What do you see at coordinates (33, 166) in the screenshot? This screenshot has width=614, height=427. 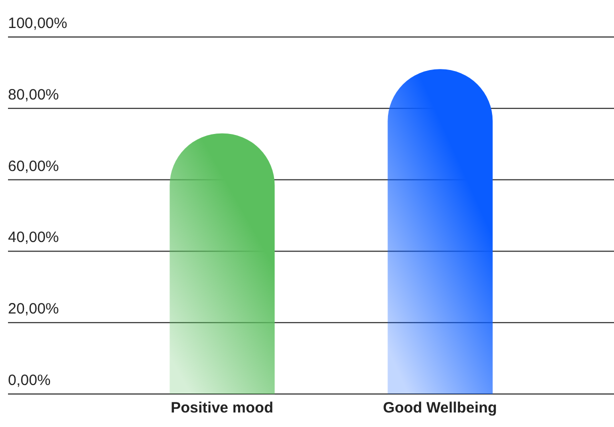 I see `y-tick-label: 60,00%` at bounding box center [33, 166].